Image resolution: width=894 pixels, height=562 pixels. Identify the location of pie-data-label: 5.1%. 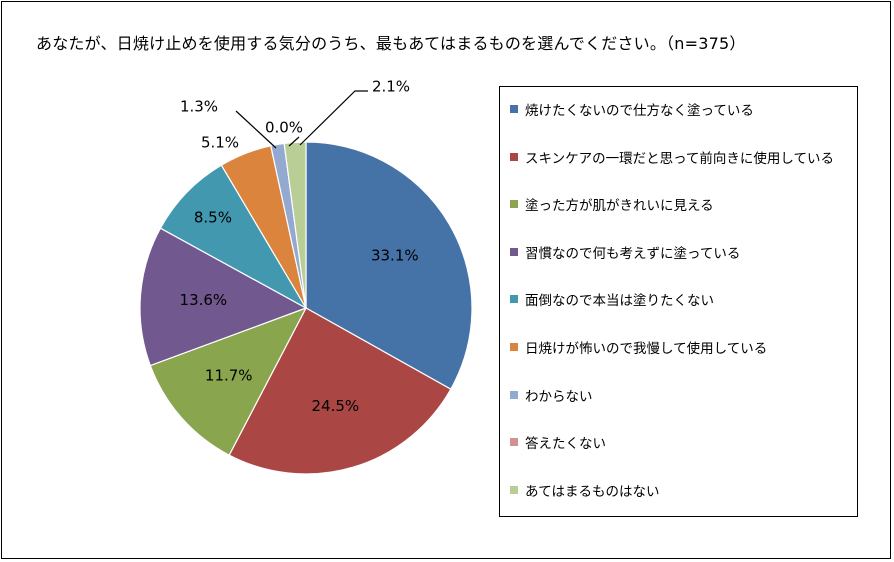
(220, 143).